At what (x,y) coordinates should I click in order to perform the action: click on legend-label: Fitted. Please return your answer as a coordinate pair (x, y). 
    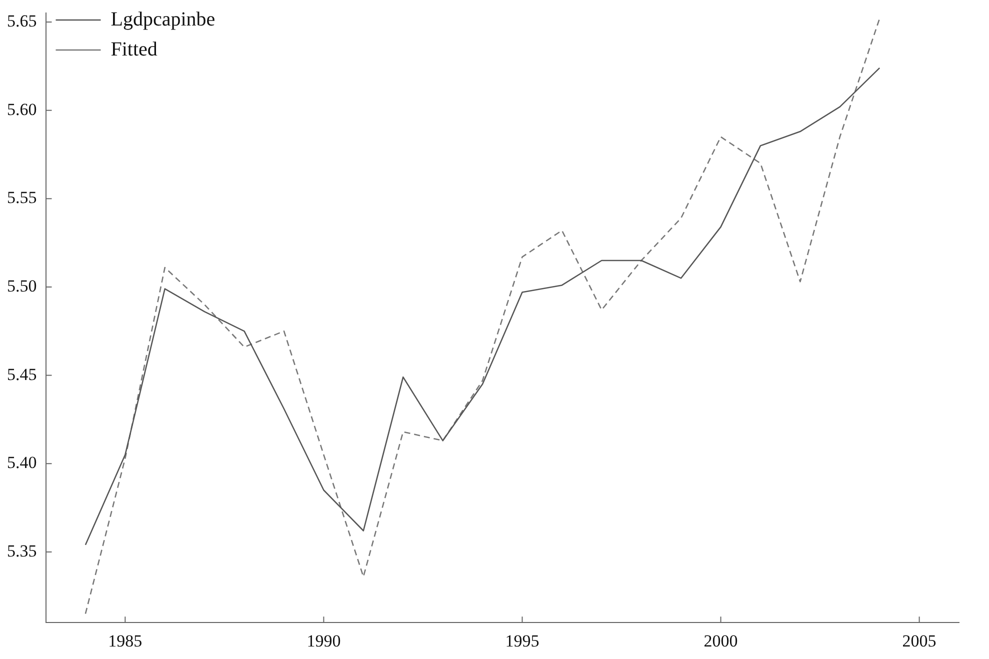
    Looking at the image, I should click on (134, 49).